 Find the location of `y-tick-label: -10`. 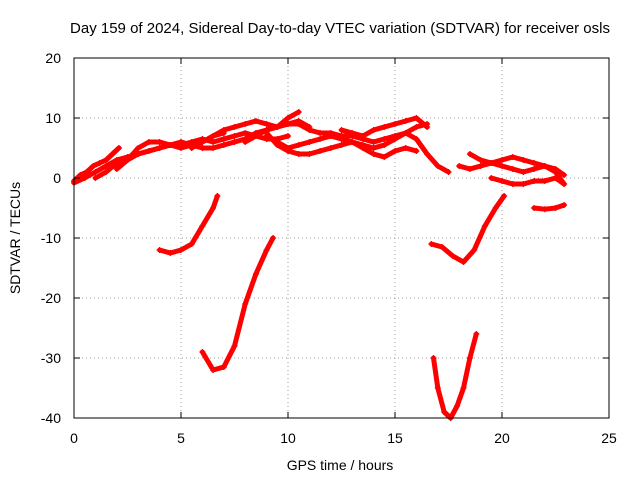

y-tick-label: -10 is located at coordinates (51, 238).